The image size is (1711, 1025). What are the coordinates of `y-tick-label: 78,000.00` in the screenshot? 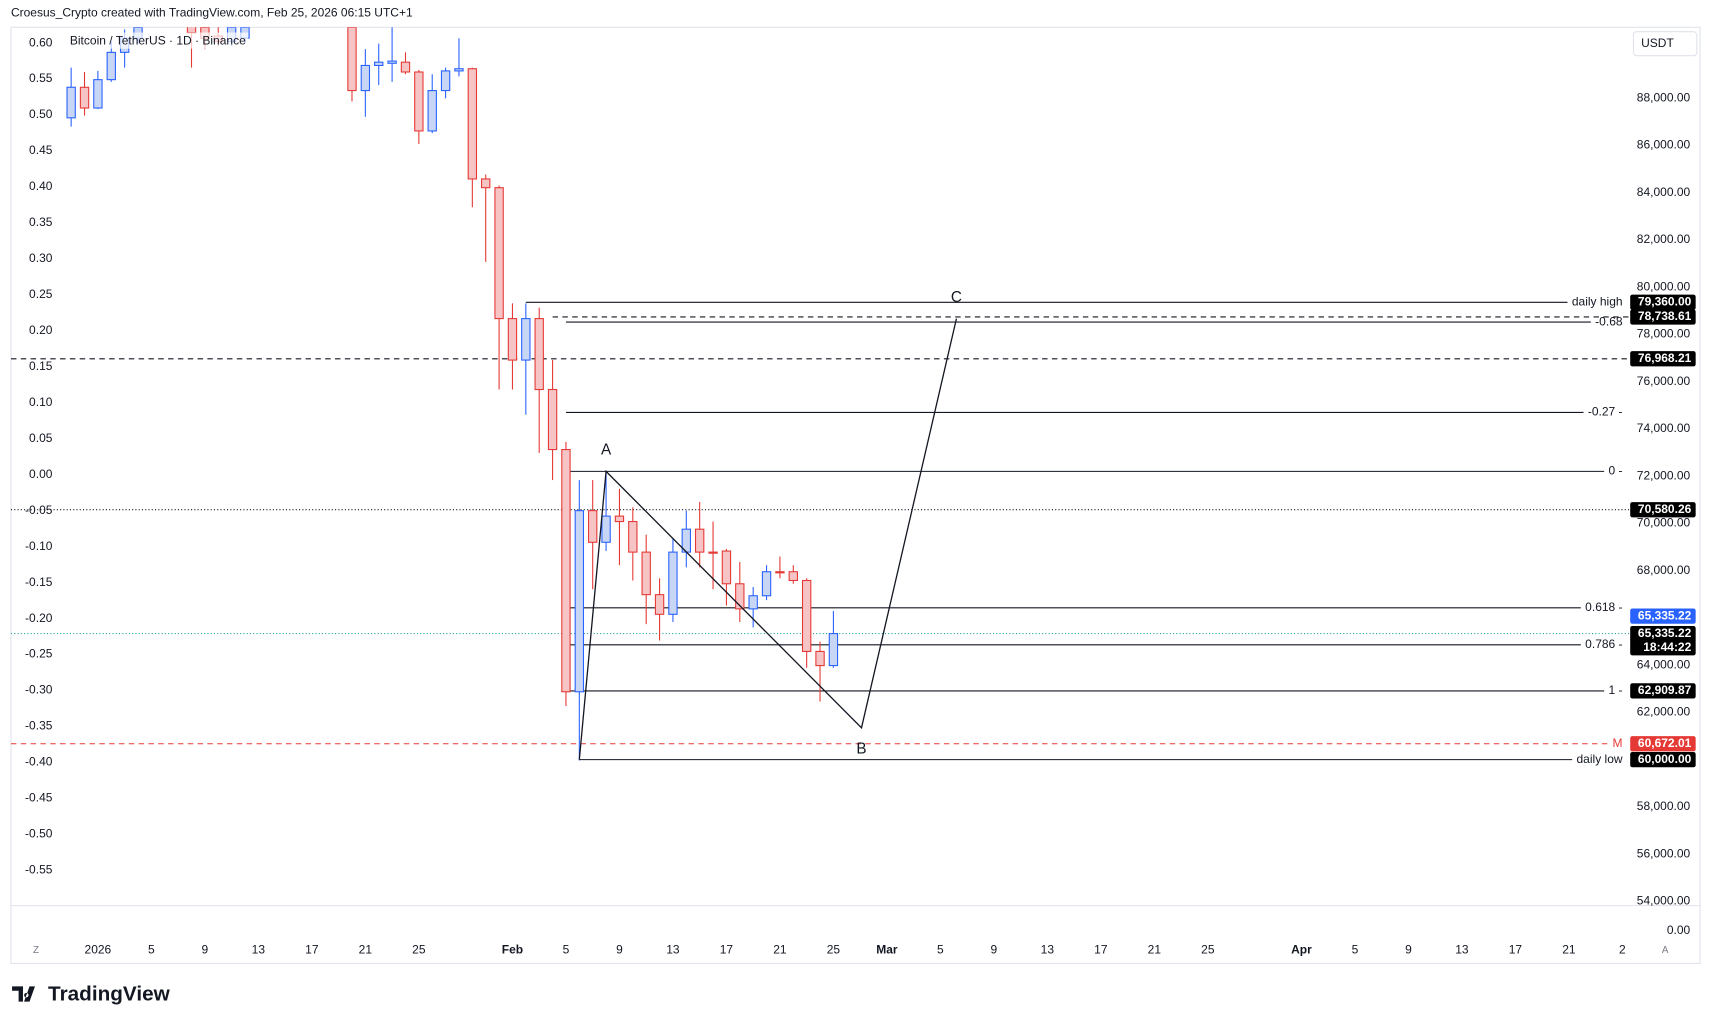 It's located at (1664, 334).